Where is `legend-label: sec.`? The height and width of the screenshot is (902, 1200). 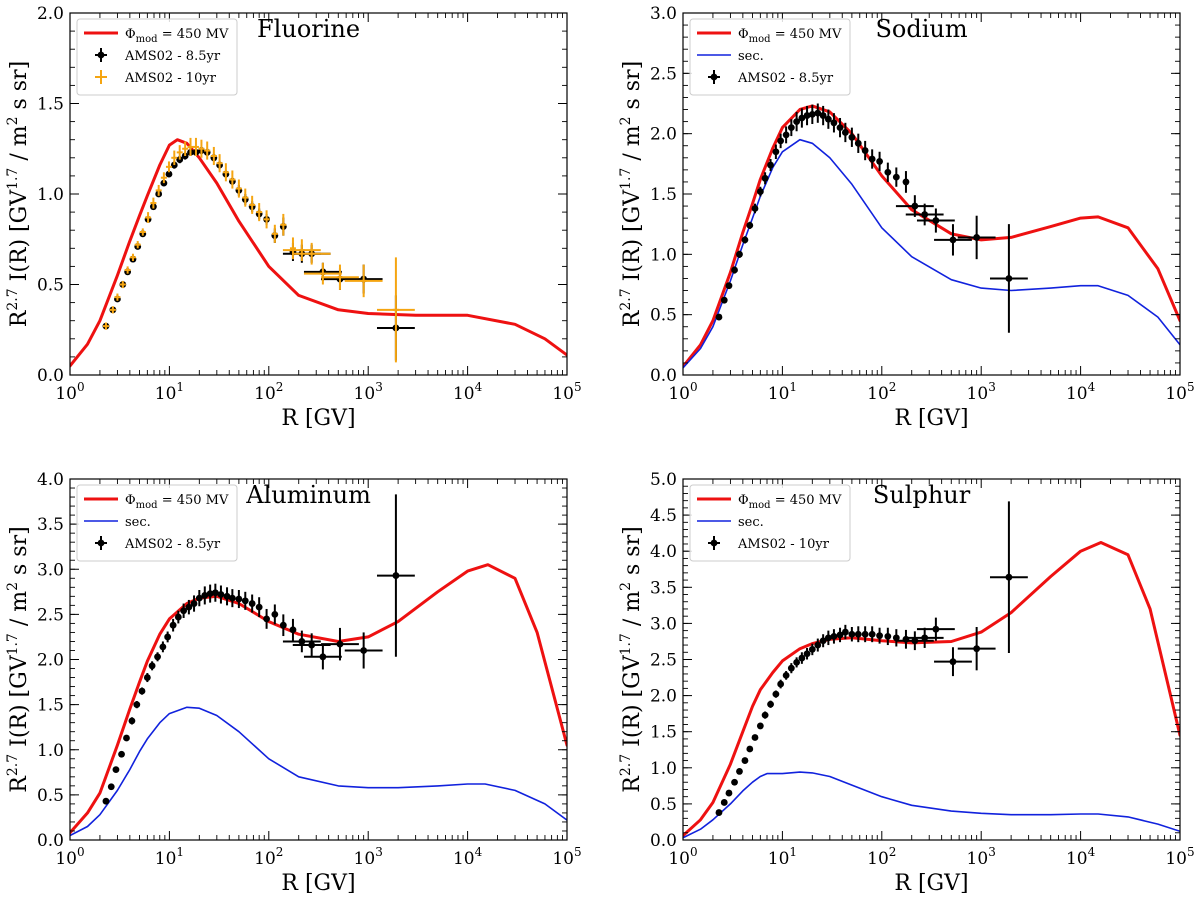 legend-label: sec. is located at coordinates (138, 522).